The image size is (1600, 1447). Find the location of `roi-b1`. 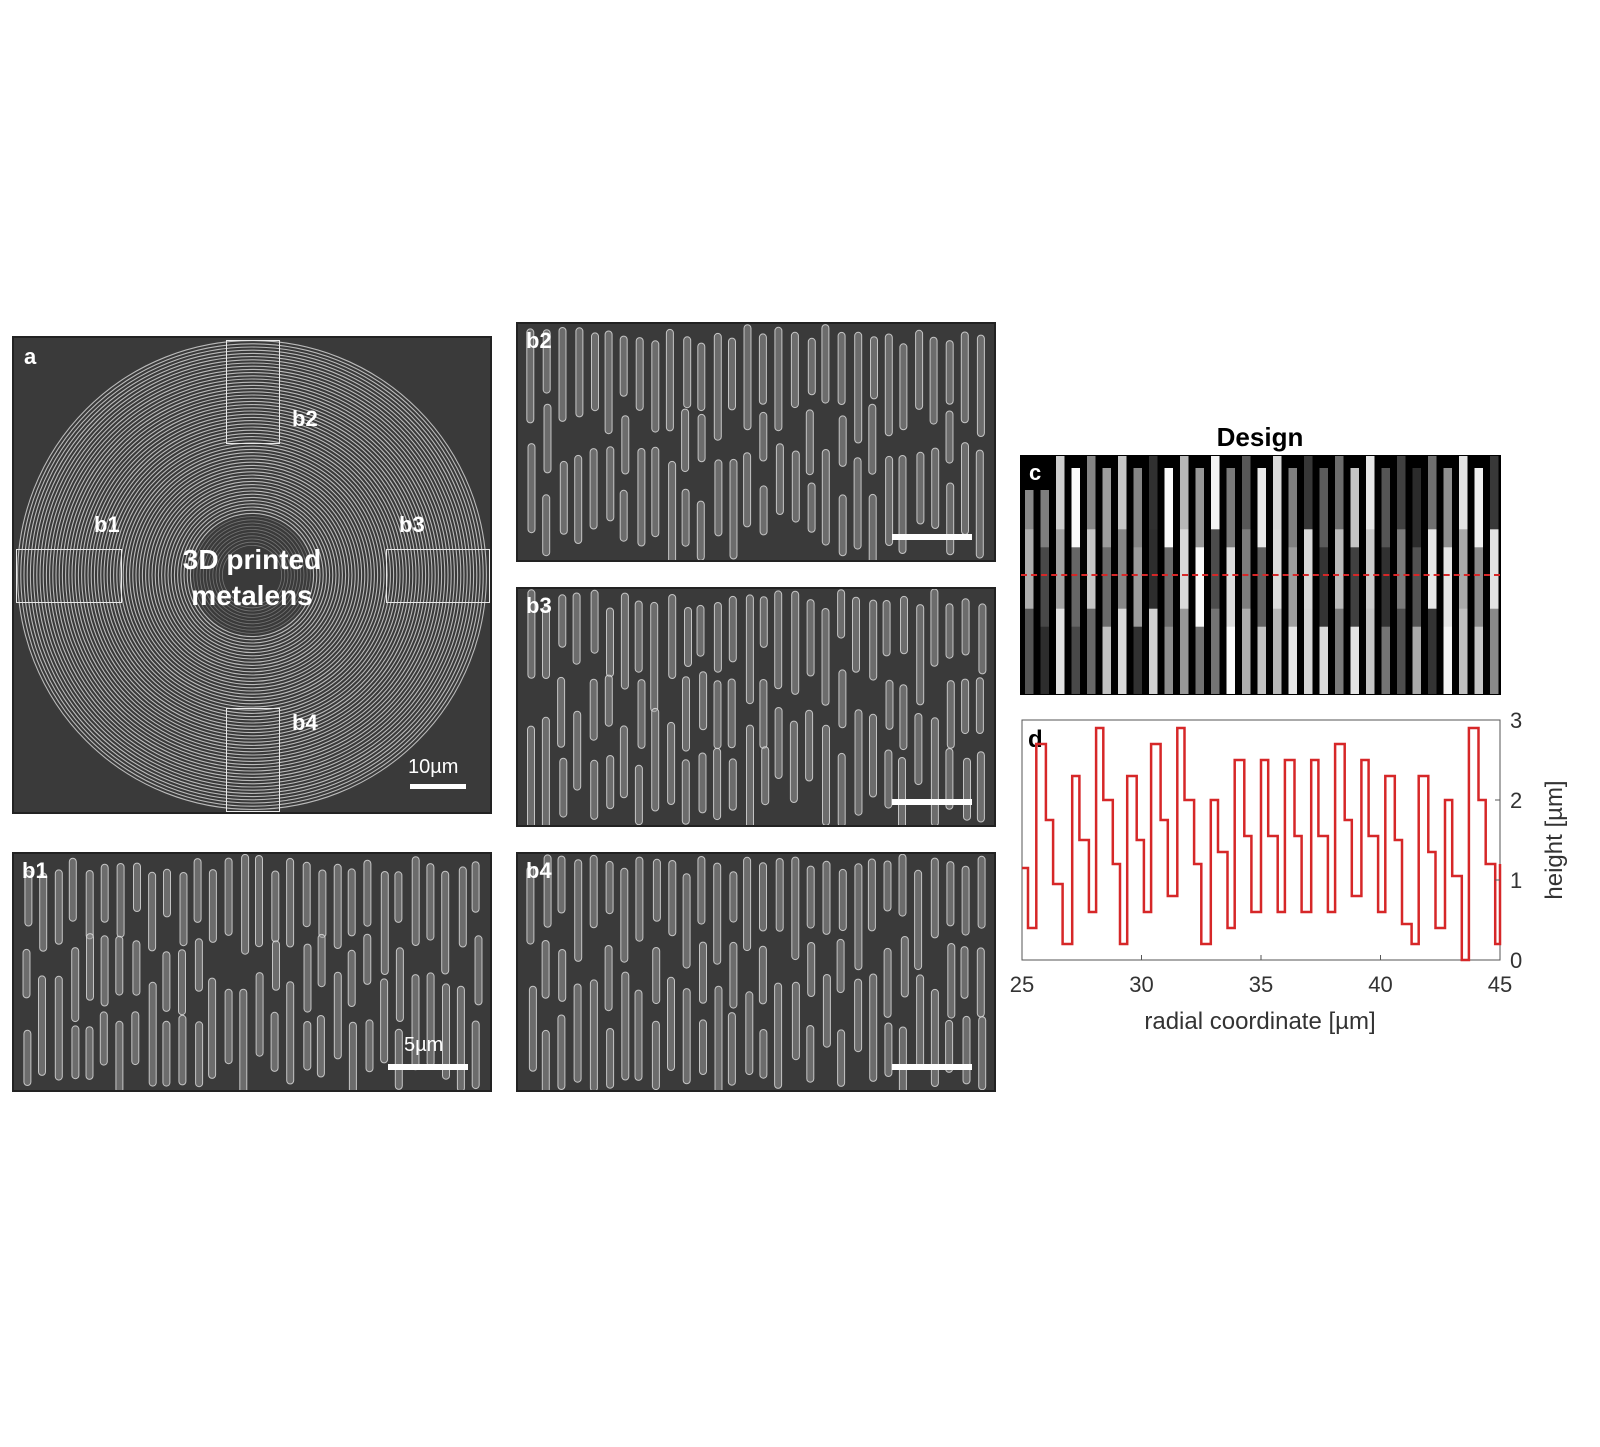

roi-b1 is located at coordinates (69, 576).